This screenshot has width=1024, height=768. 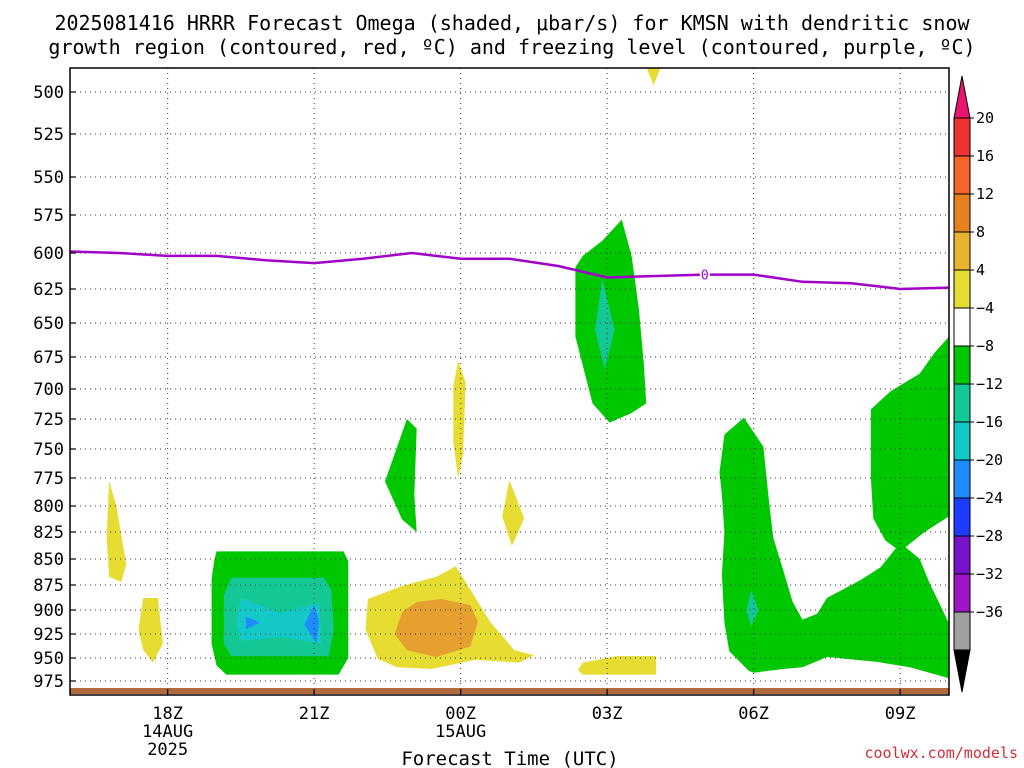 I want to click on y-tick-label-675: 675, so click(x=48, y=358).